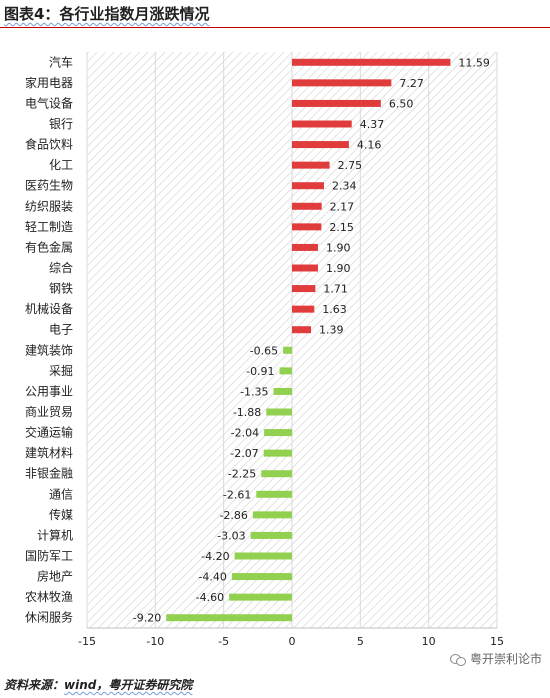 The height and width of the screenshot is (698, 550). Describe the element at coordinates (350, 165) in the screenshot. I see `data-label: 2.75` at that location.